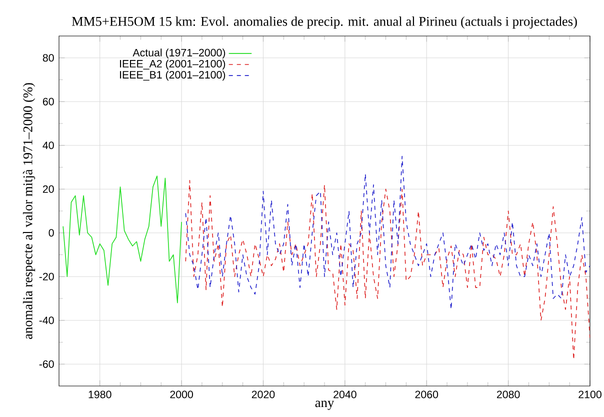 Image resolution: width=604 pixels, height=417 pixels. Describe the element at coordinates (46, 364) in the screenshot. I see `y-tick-label: -60` at that location.